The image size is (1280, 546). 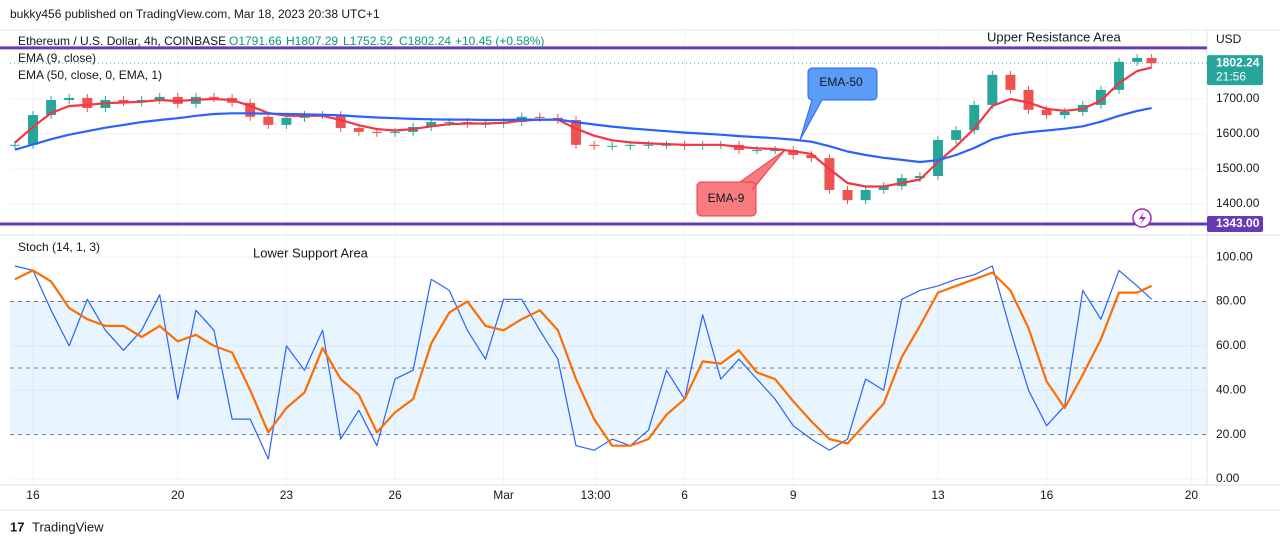 I want to click on brand: TradingView, so click(x=68, y=526).